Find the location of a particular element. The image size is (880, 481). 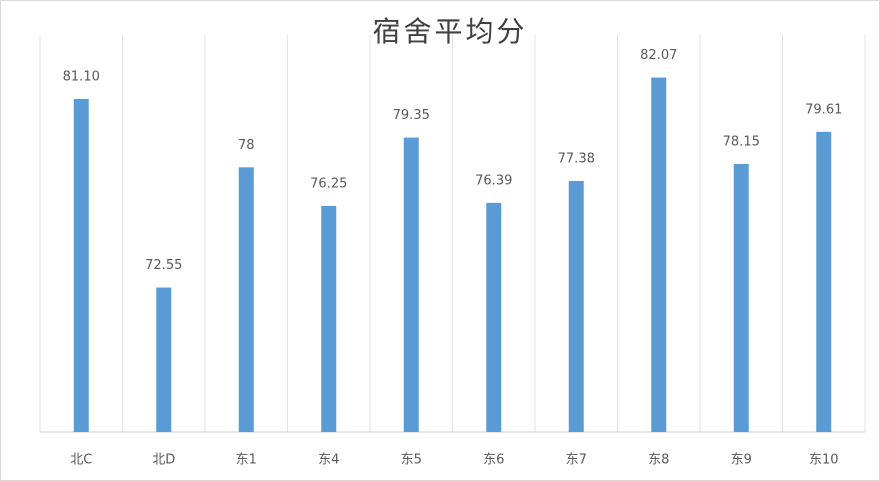

data-label: 77.38 is located at coordinates (576, 159).